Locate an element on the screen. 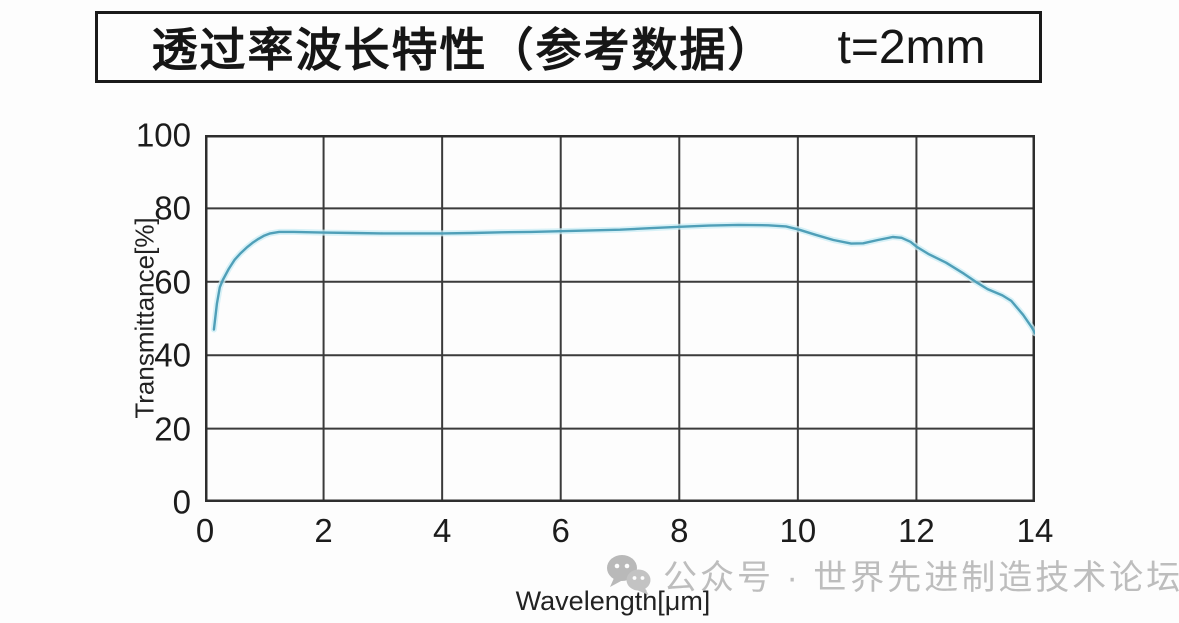 The image size is (1179, 623). x-tick-label: 0 is located at coordinates (205, 530).